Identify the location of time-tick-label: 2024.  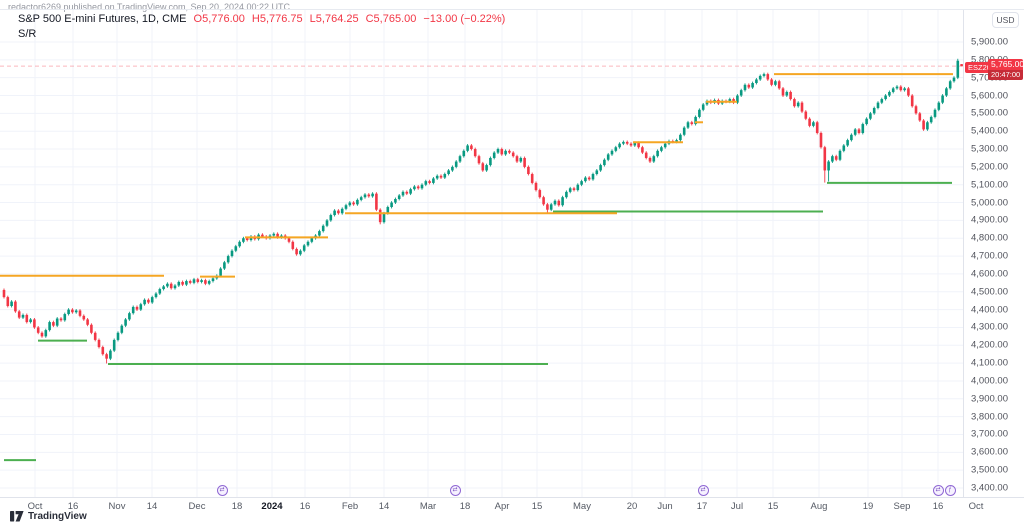
(272, 506).